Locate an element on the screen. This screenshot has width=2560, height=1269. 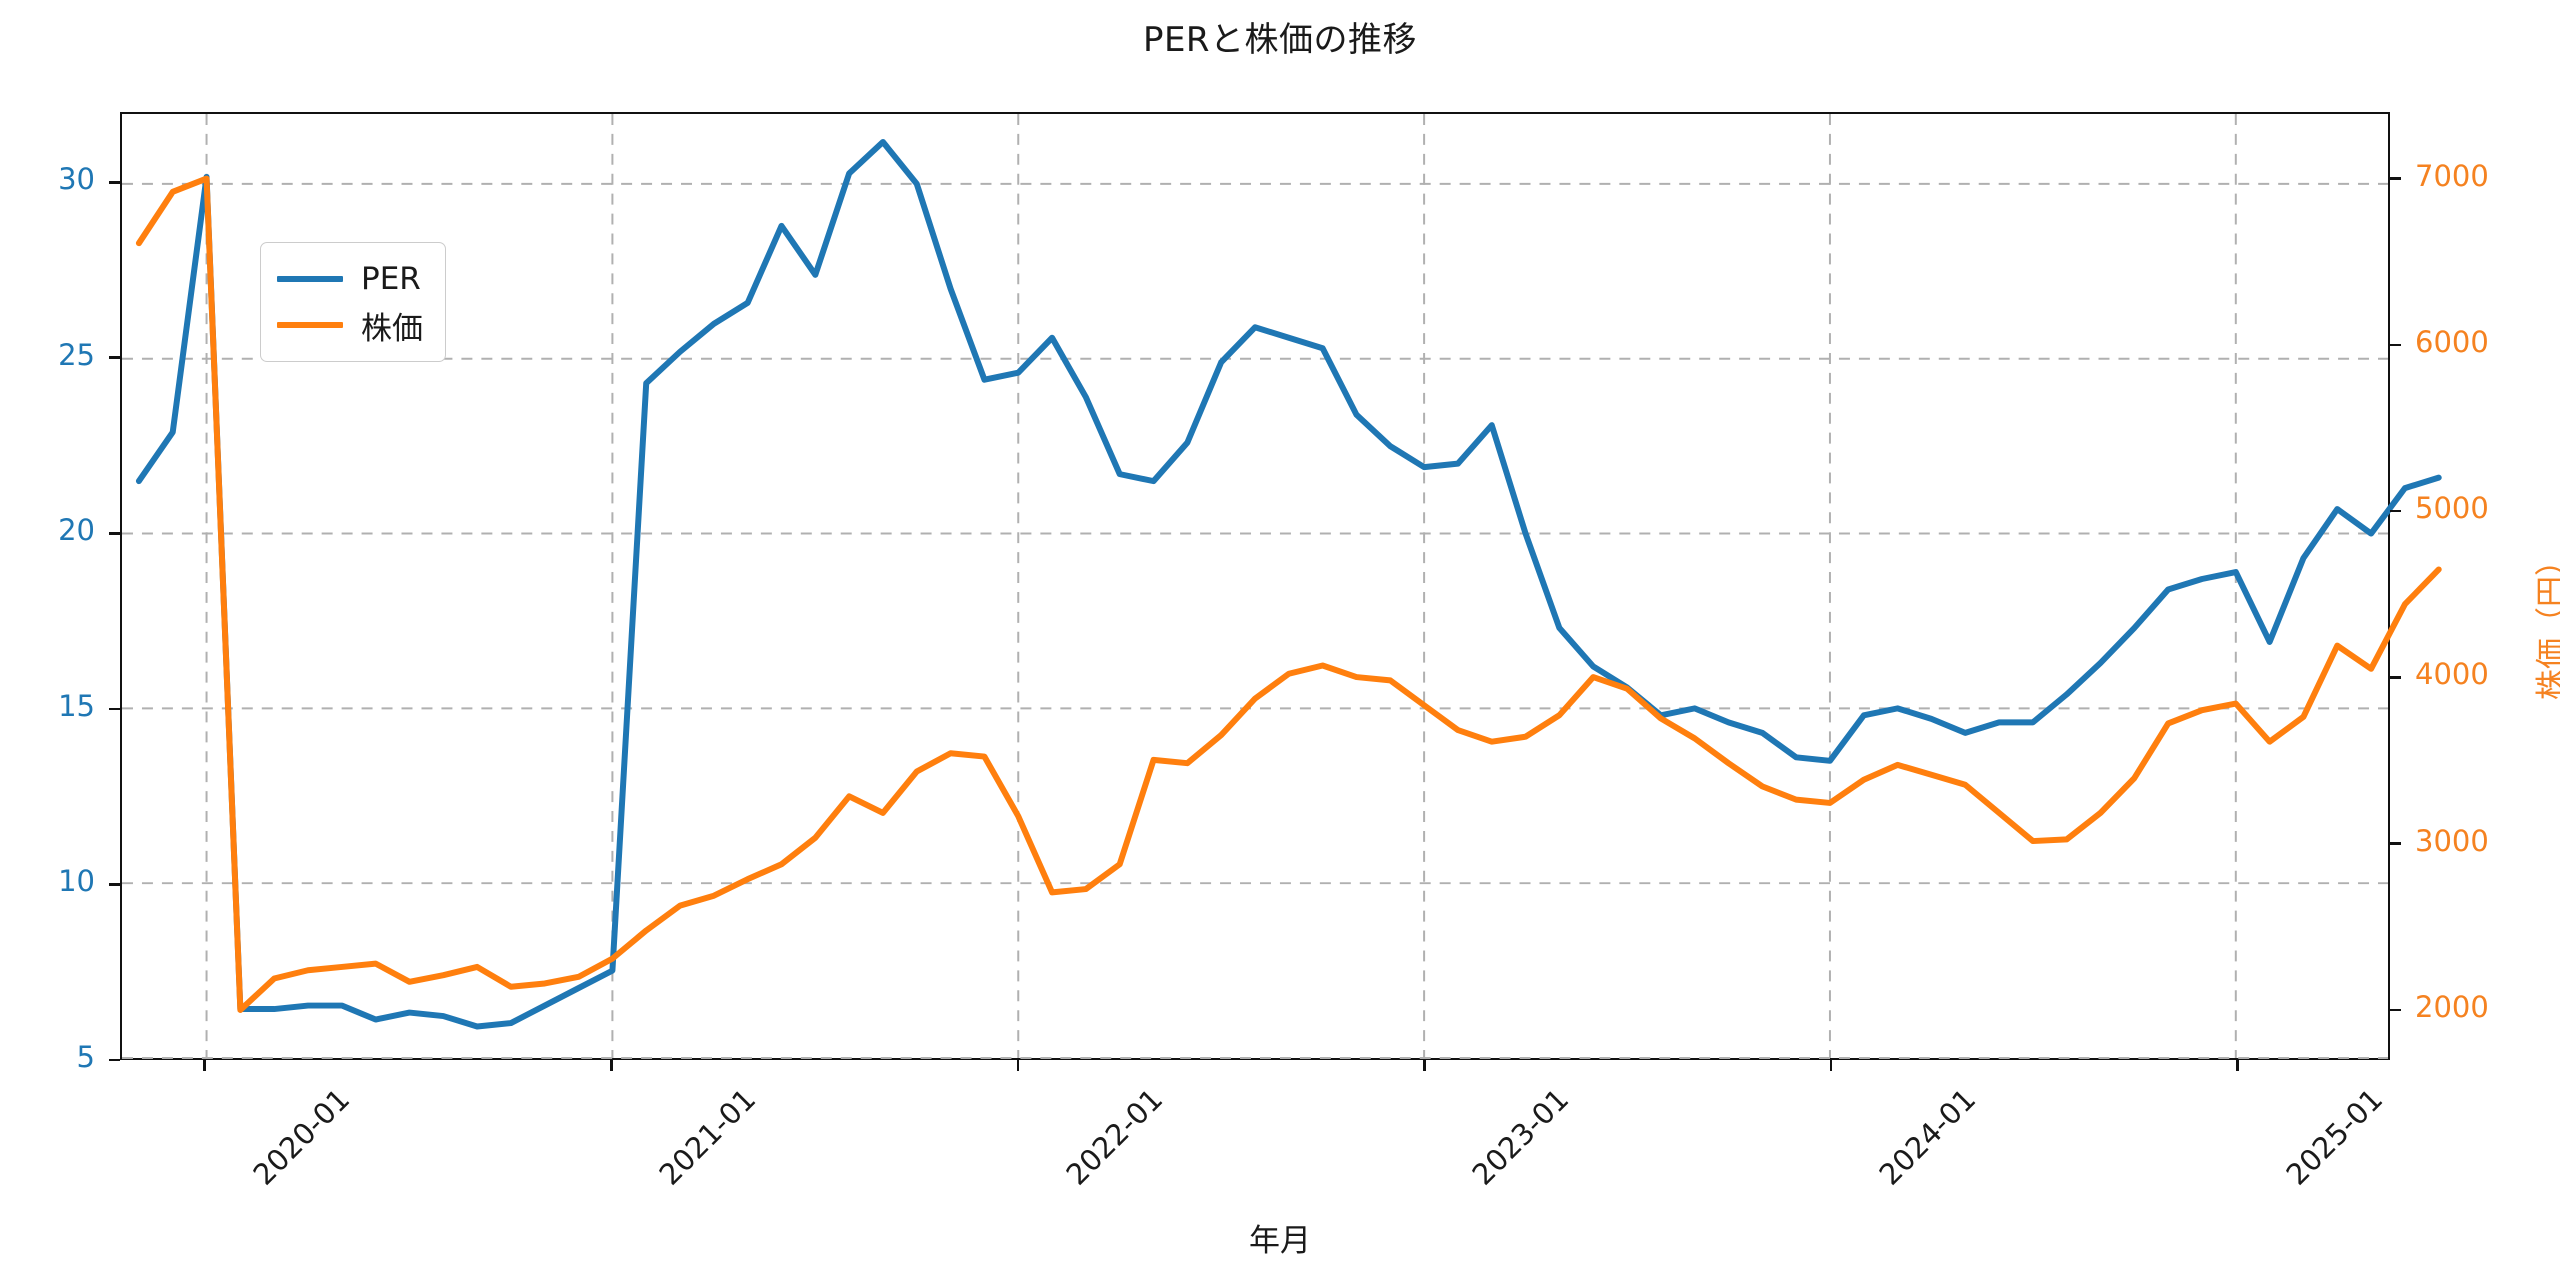
y-left-tick-label: 5 is located at coordinates (85, 1057).